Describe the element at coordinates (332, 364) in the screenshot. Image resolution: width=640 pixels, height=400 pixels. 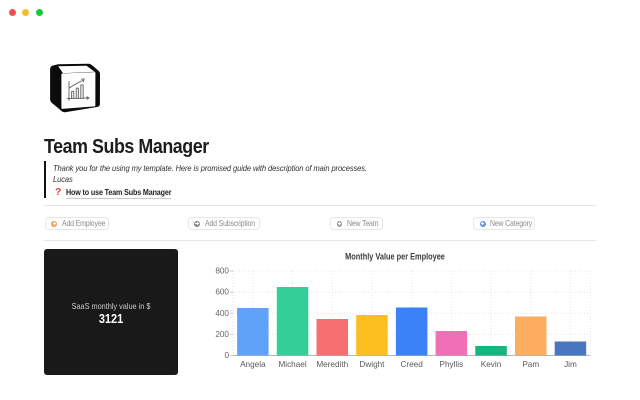
I see `svg-text: Meredith` at that location.